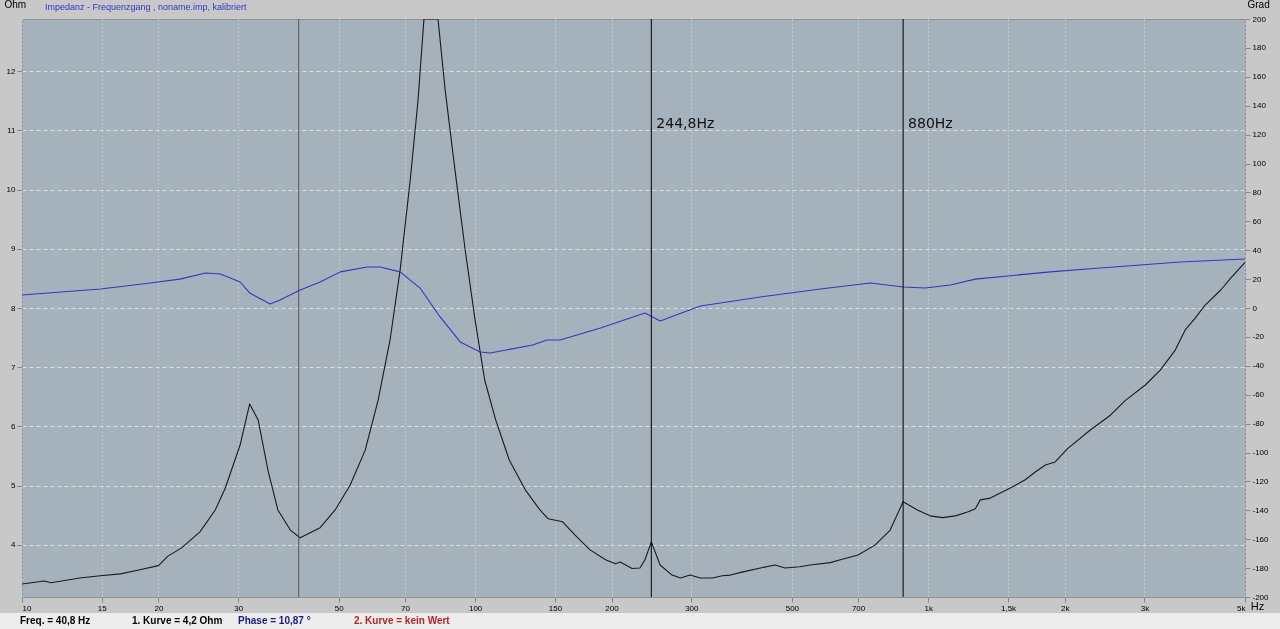 The height and width of the screenshot is (629, 1280). What do you see at coordinates (1257, 279) in the screenshot?
I see `y2-tick-label: 20` at bounding box center [1257, 279].